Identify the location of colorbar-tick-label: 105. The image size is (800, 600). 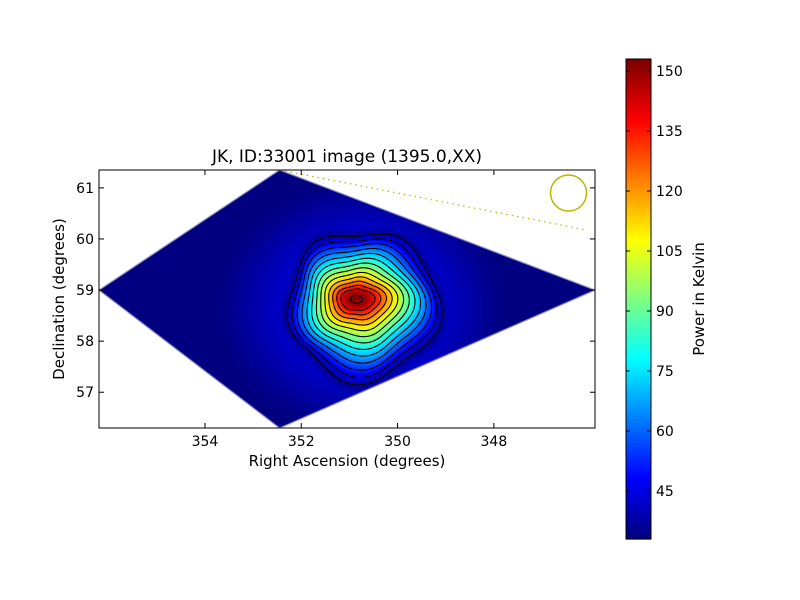
(669, 252).